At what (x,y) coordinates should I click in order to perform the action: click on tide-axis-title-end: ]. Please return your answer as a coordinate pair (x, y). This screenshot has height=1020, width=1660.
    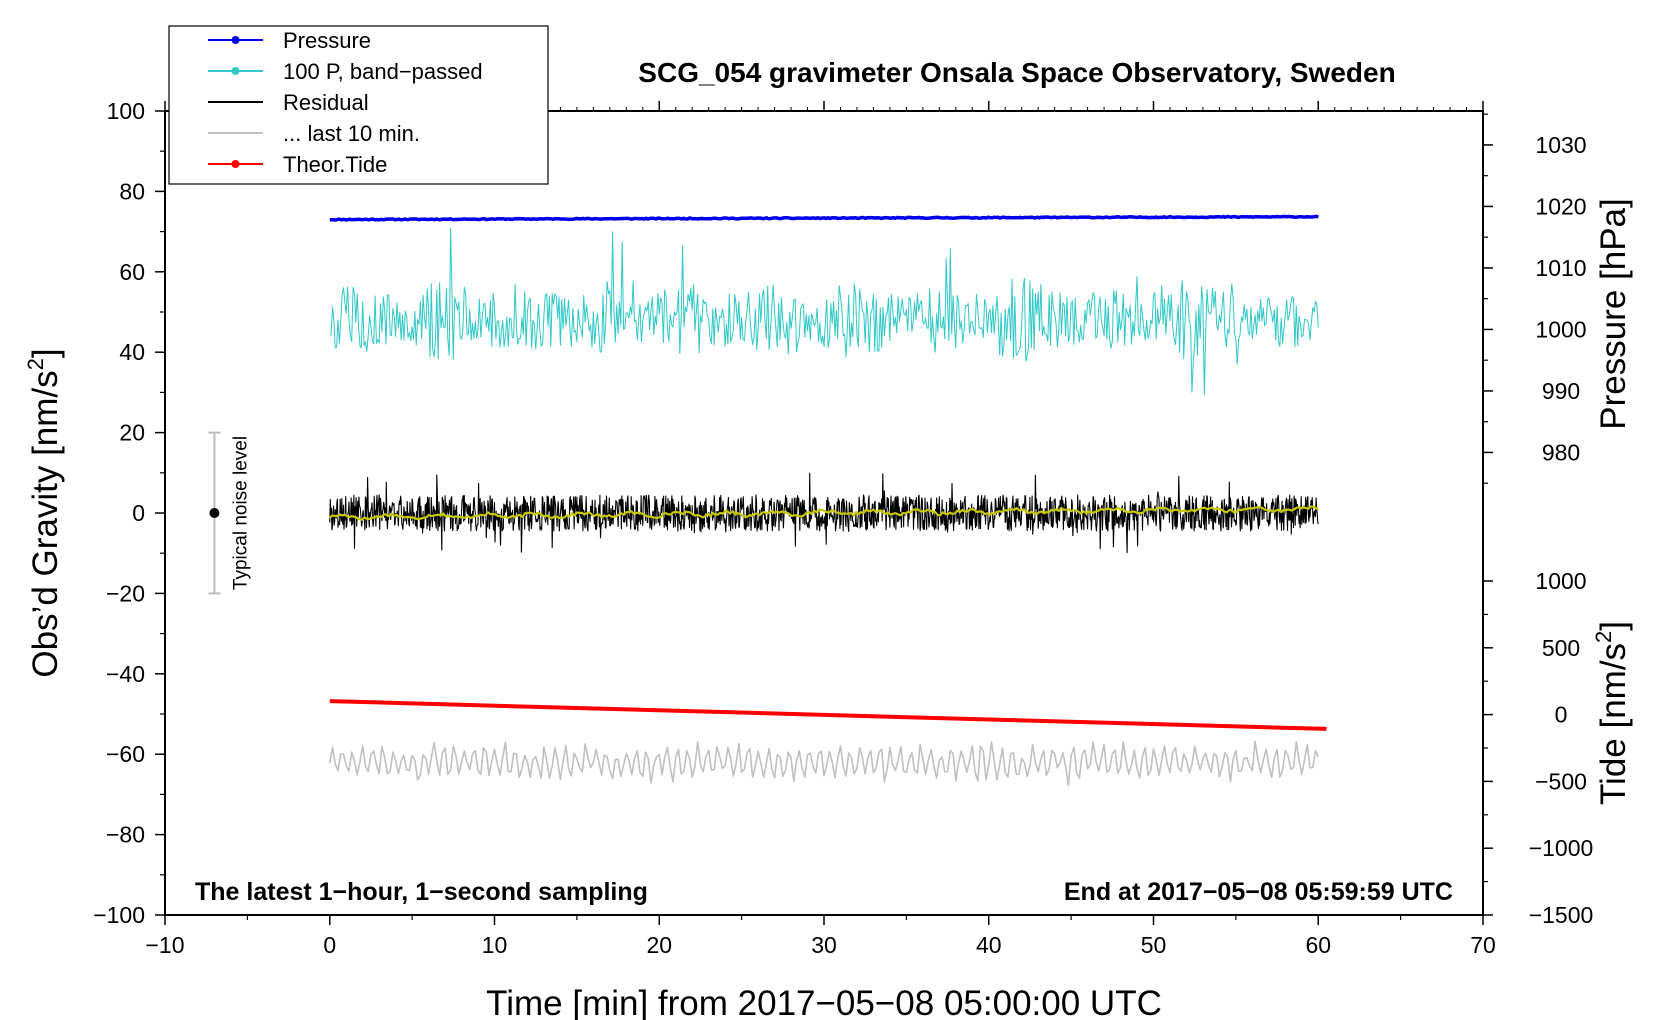
    Looking at the image, I should click on (1613, 626).